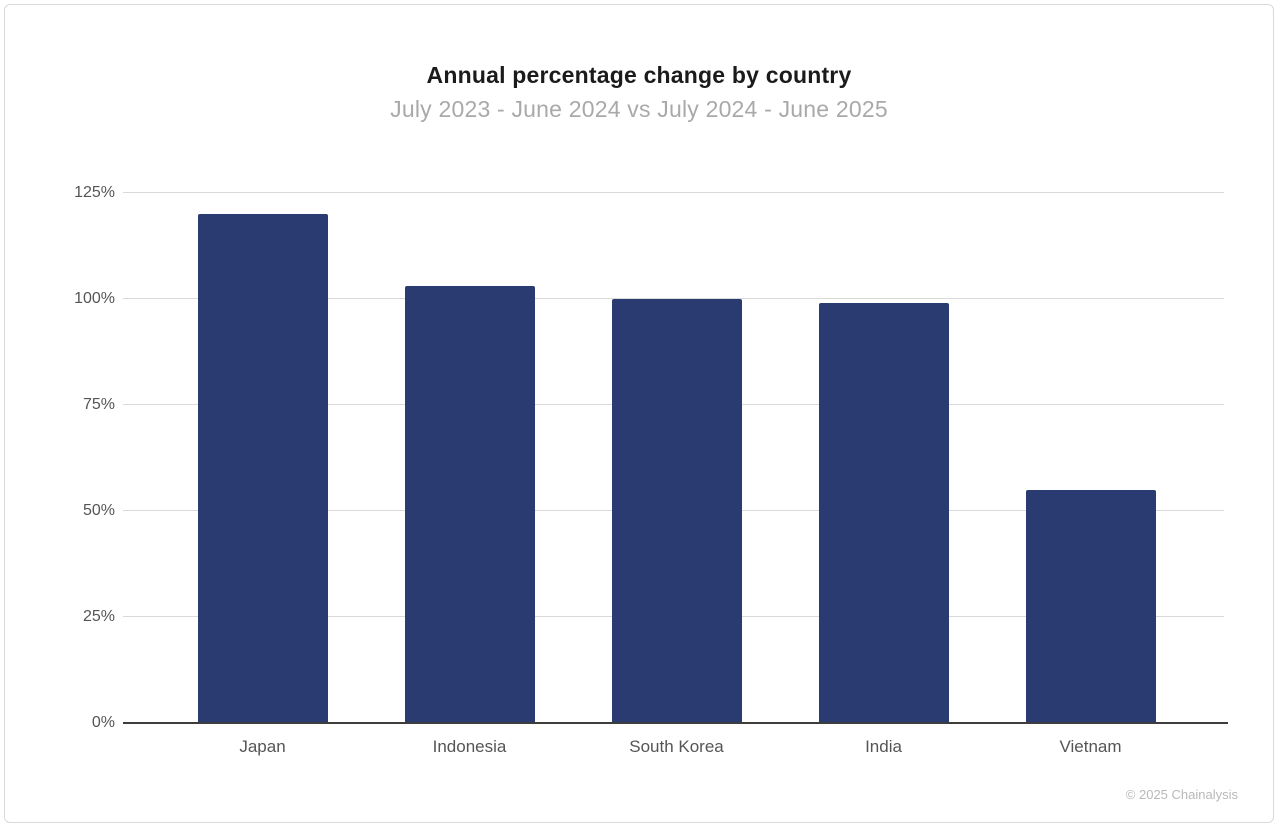  I want to click on bar-india, so click(883, 513).